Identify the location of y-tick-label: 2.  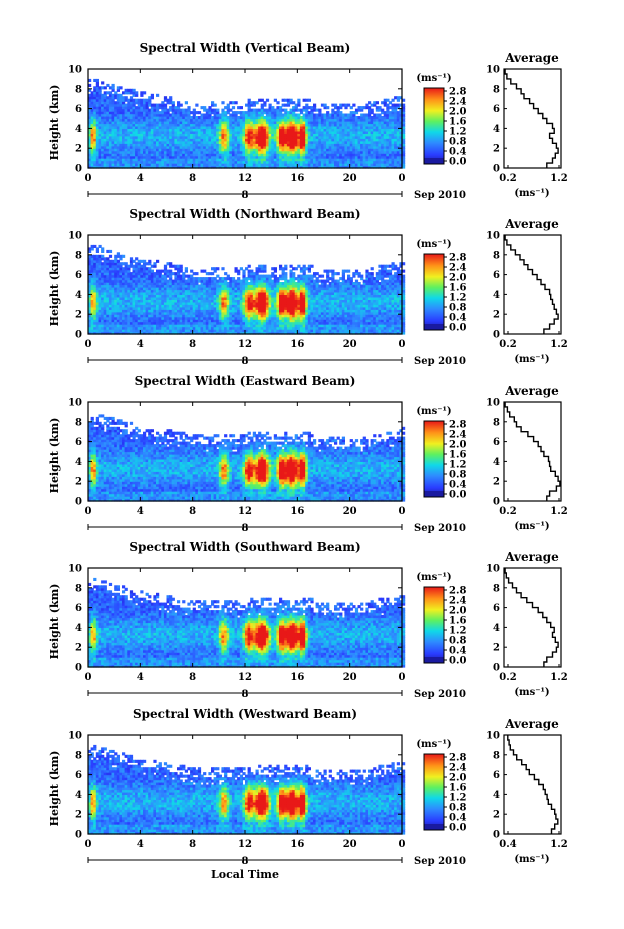
(78, 149).